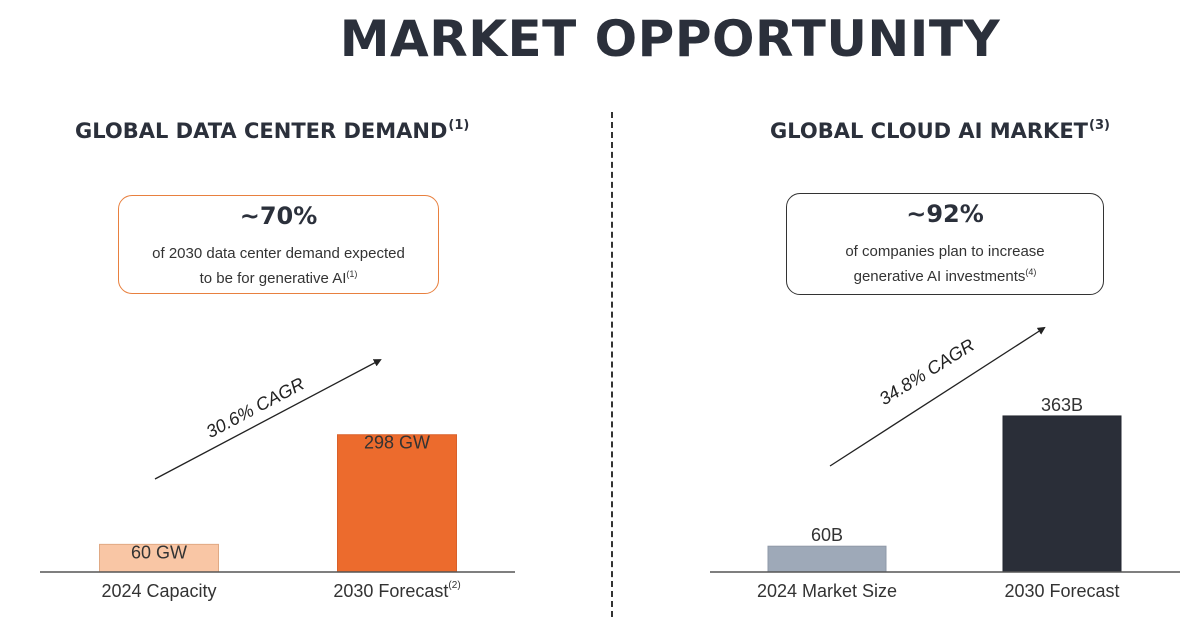 Image resolution: width=1202 pixels, height=631 pixels. Describe the element at coordinates (158, 591) in the screenshot. I see `category-label-1: 2024 Capacity` at that location.